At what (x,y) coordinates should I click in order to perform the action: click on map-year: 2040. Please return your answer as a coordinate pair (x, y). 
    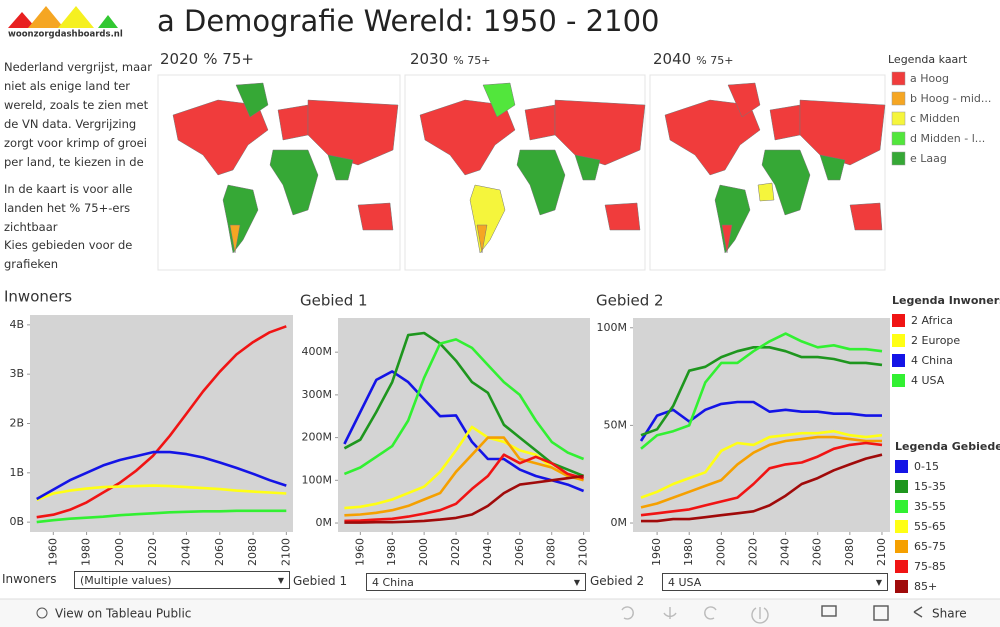
    Looking at the image, I should click on (672, 59).